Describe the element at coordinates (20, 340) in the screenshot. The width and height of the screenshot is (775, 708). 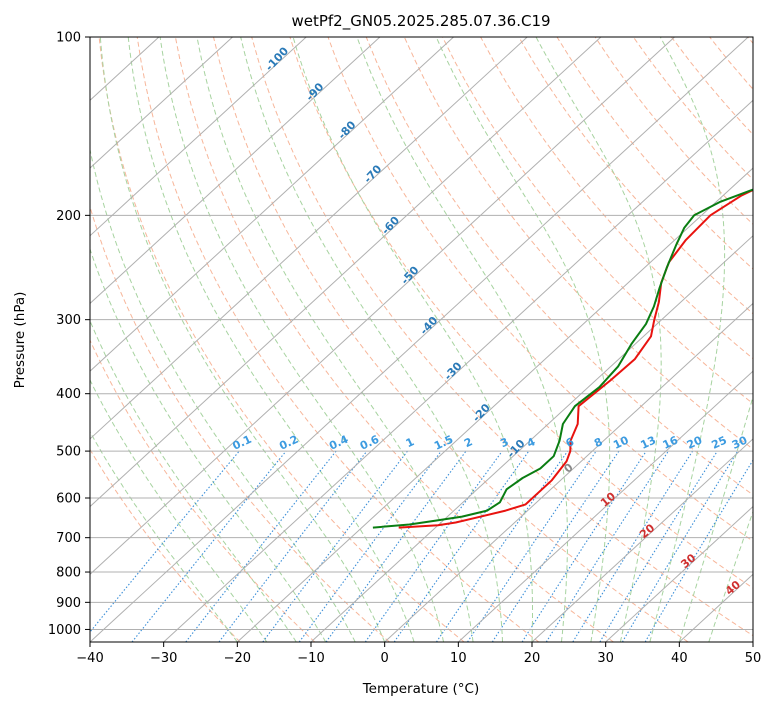
I see `y-axis-label: Pressure (hPa)` at that location.